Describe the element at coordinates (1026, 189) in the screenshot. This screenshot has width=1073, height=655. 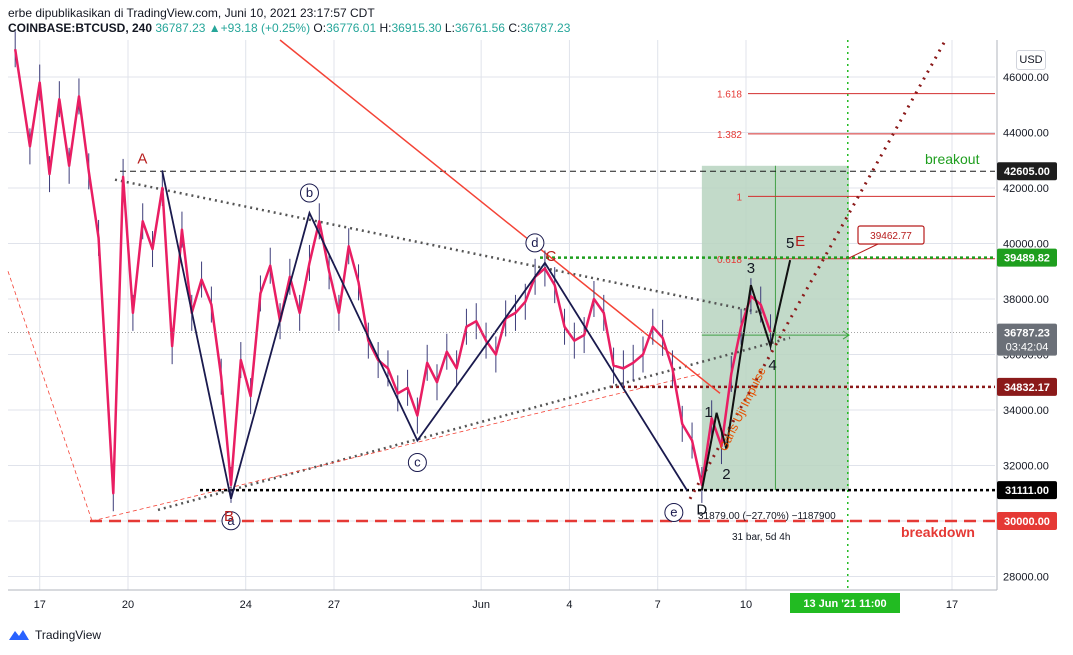
I see `y-tick-label: 42000.00` at that location.